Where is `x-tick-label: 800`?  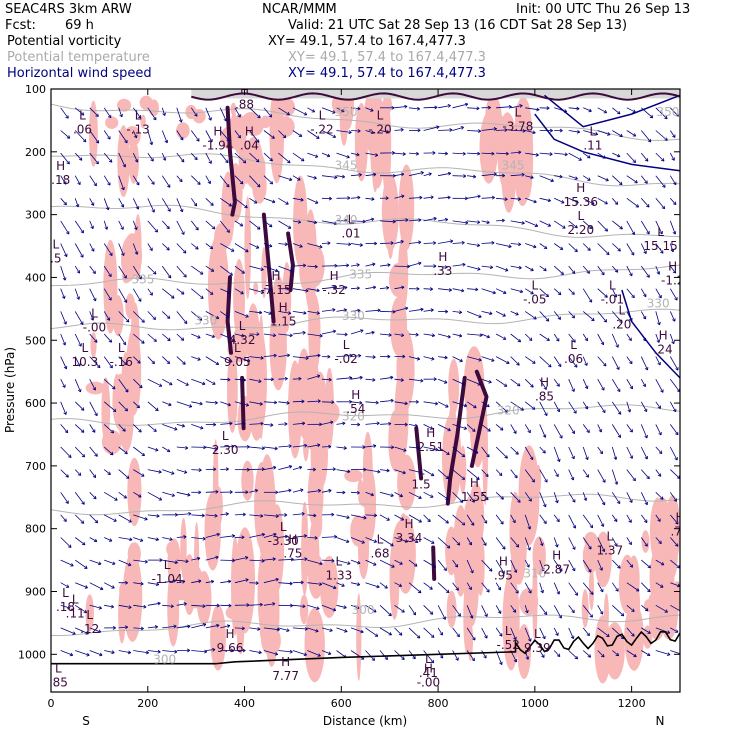
x-tick-label: 800 is located at coordinates (438, 703).